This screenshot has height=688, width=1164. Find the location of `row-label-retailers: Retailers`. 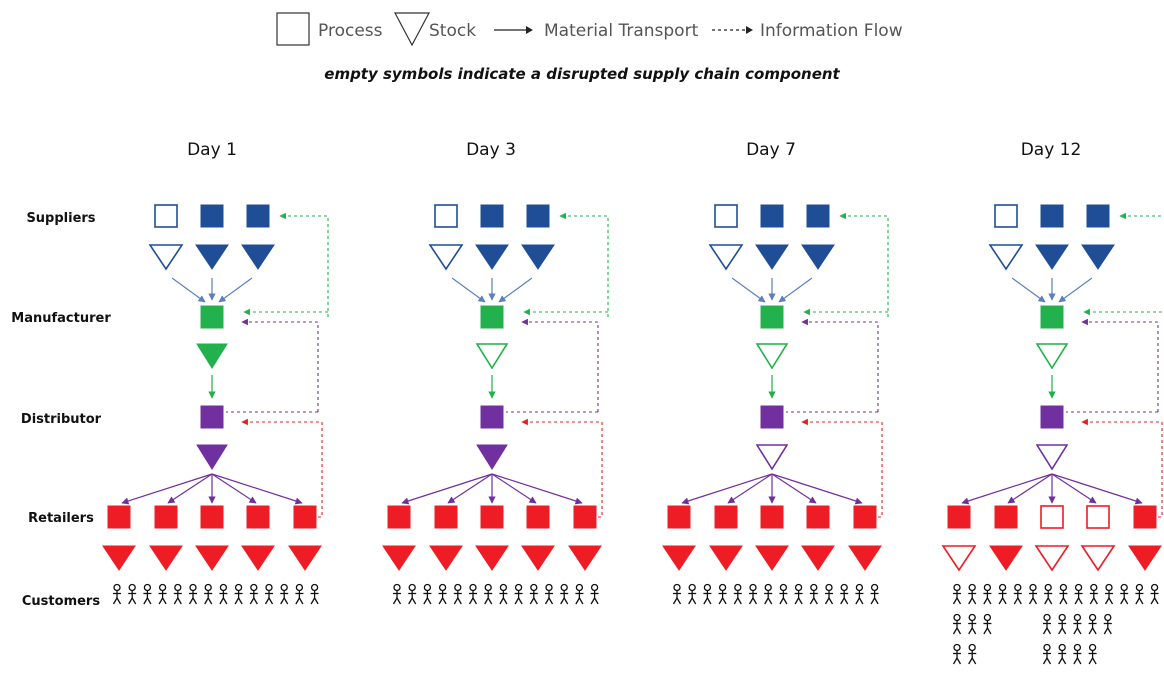

row-label-retailers: Retailers is located at coordinates (61, 518).